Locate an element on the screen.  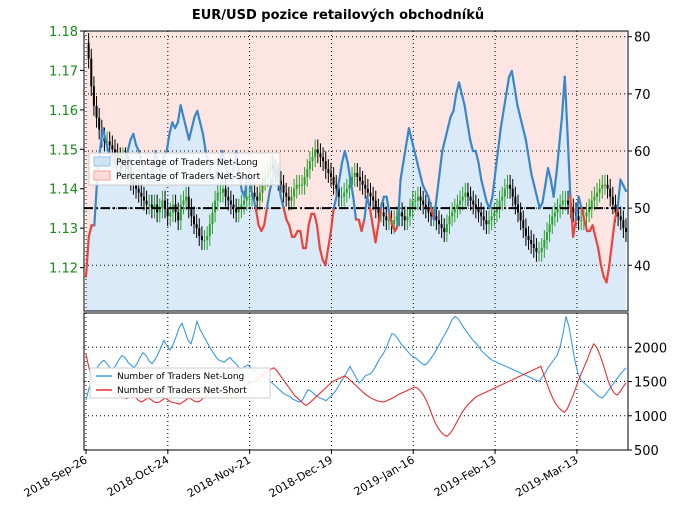
bottom-right-axis: 500 1000 1500 2000 is located at coordinates (647, 400).